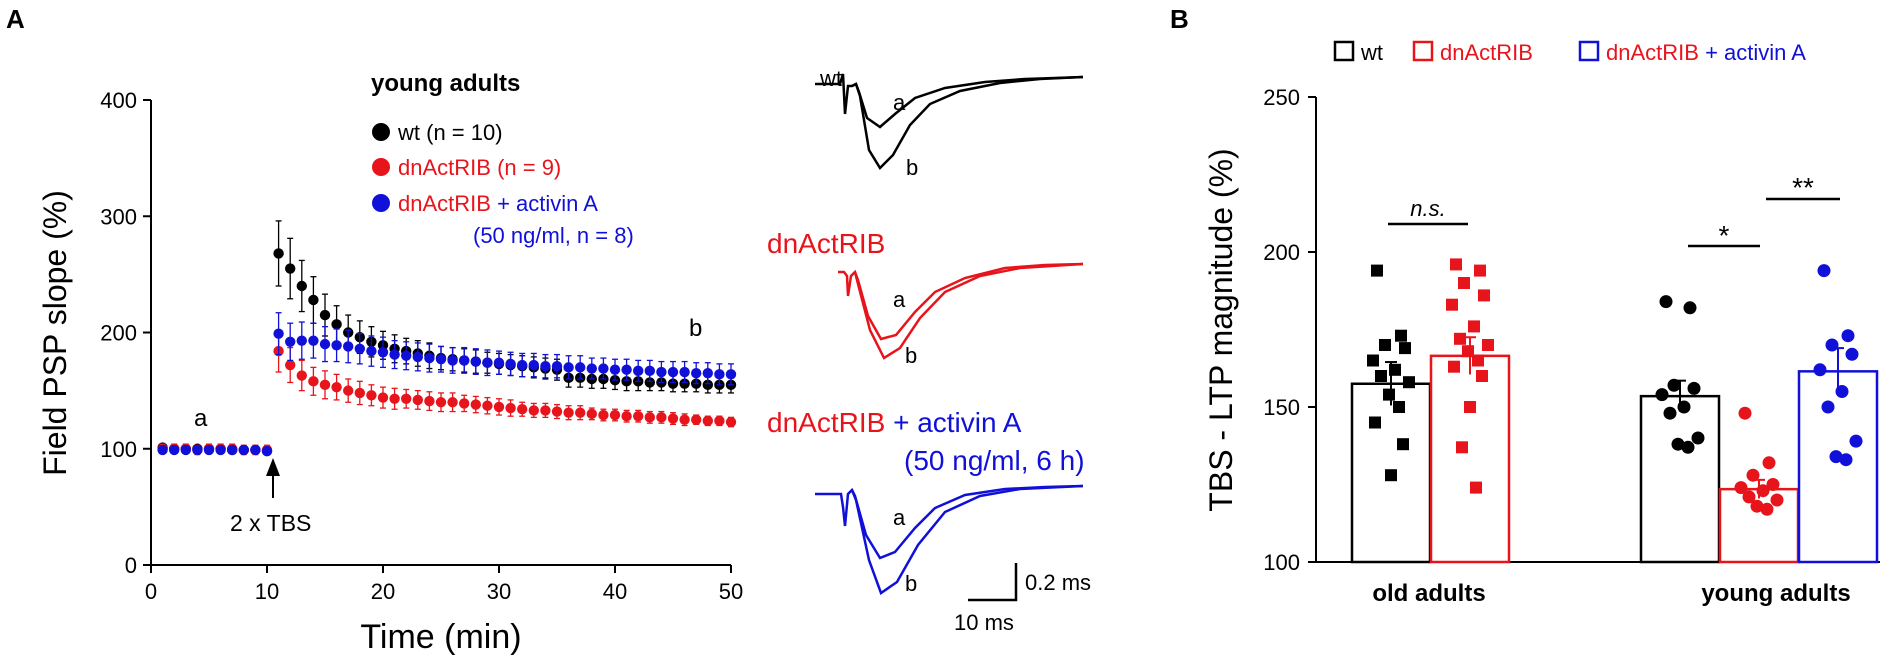 Image resolution: width=1902 pixels, height=667 pixels. What do you see at coordinates (445, 83) in the screenshot?
I see `legend-title: young adults` at bounding box center [445, 83].